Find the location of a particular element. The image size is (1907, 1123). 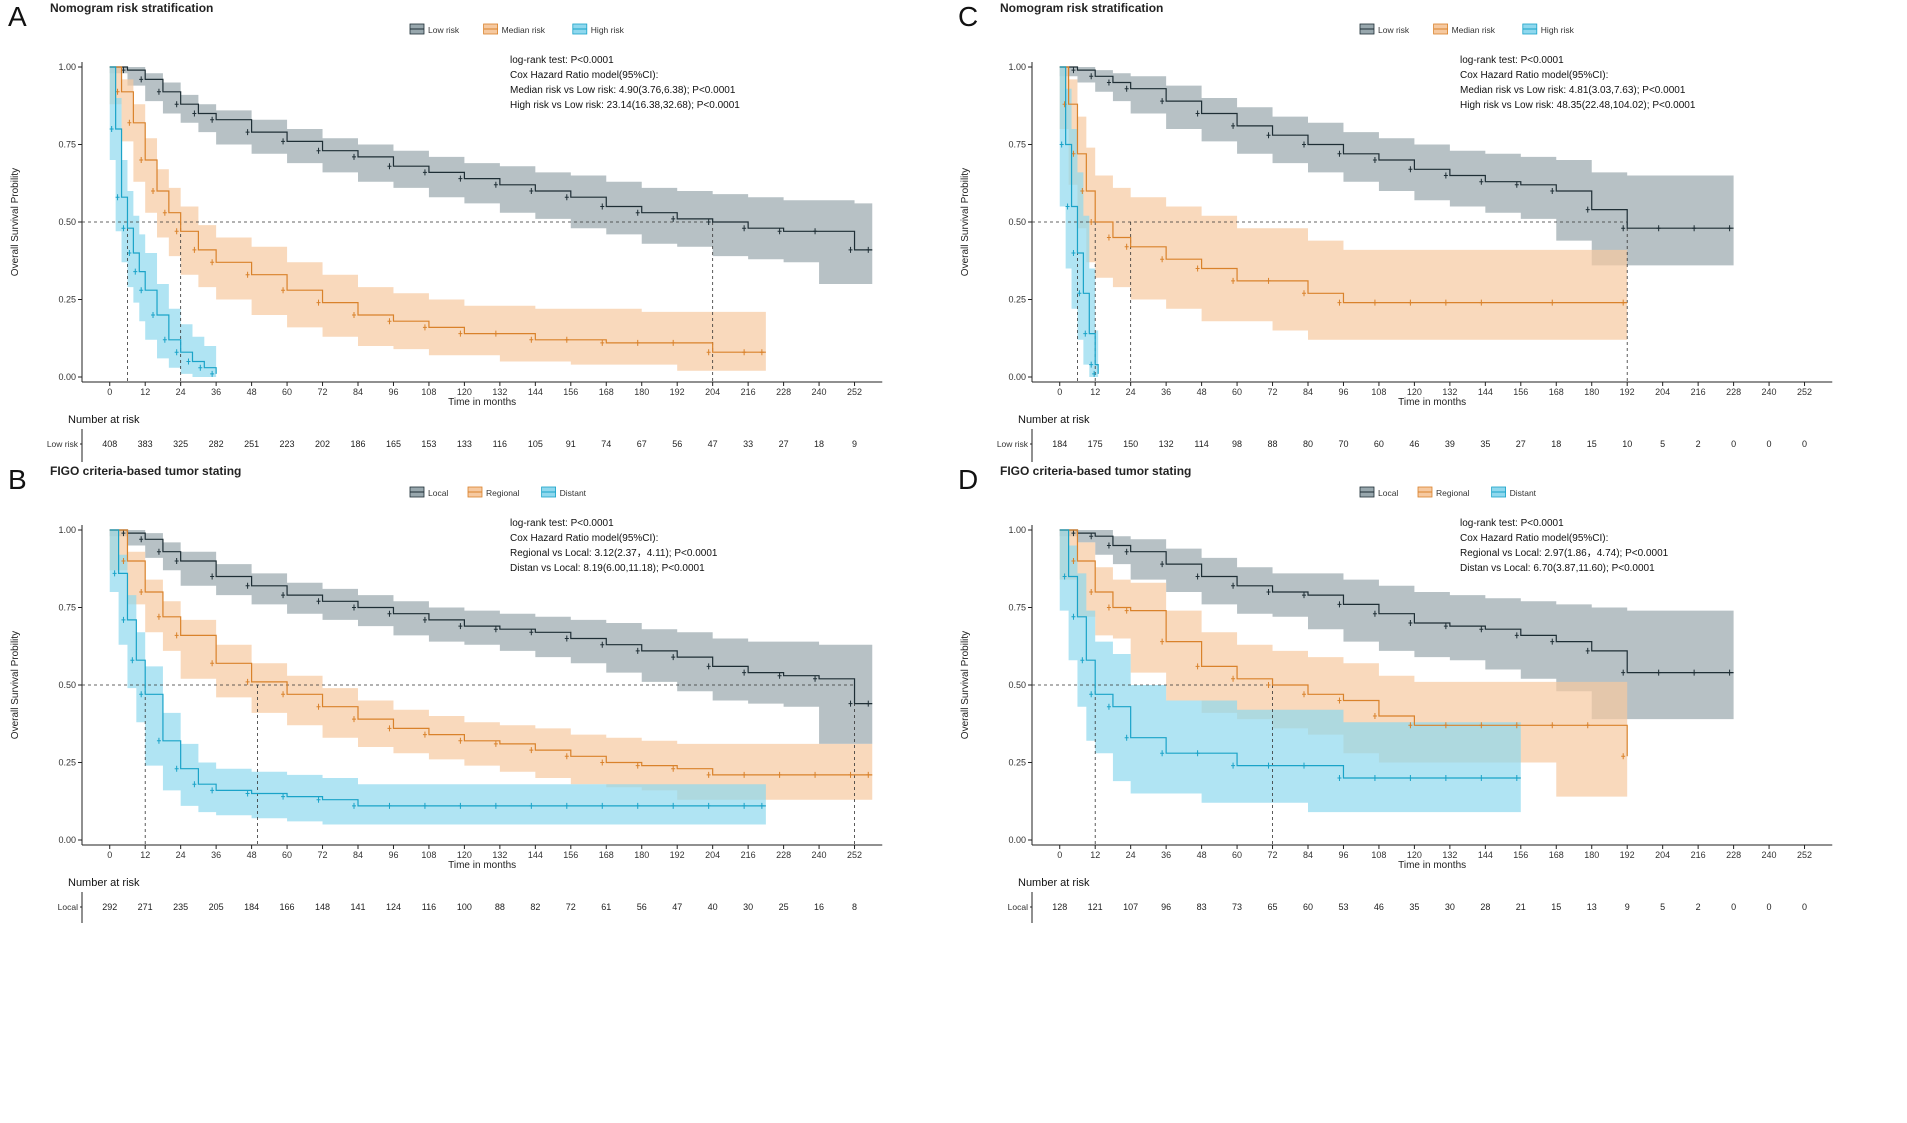

risk-count: 9 is located at coordinates (854, 444).